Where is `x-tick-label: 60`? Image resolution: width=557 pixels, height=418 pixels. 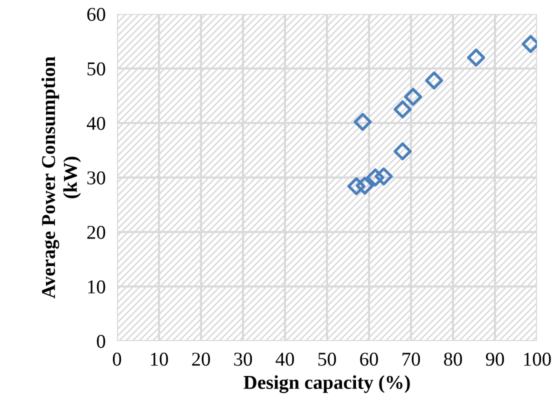
x-tick-label: 60 is located at coordinates (369, 359).